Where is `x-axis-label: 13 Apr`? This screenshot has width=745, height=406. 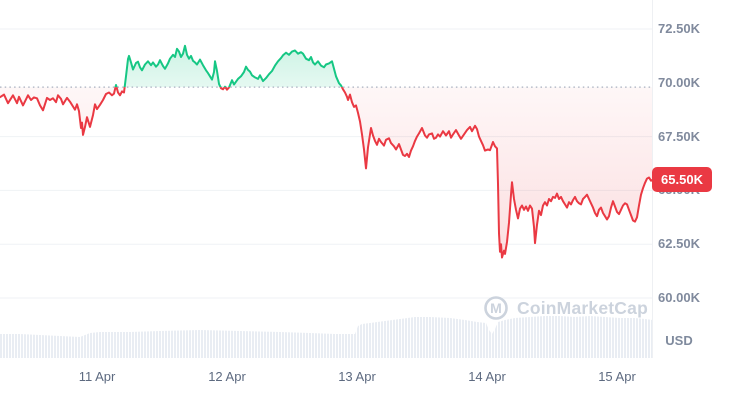
x-axis-label: 13 Apr is located at coordinates (357, 376).